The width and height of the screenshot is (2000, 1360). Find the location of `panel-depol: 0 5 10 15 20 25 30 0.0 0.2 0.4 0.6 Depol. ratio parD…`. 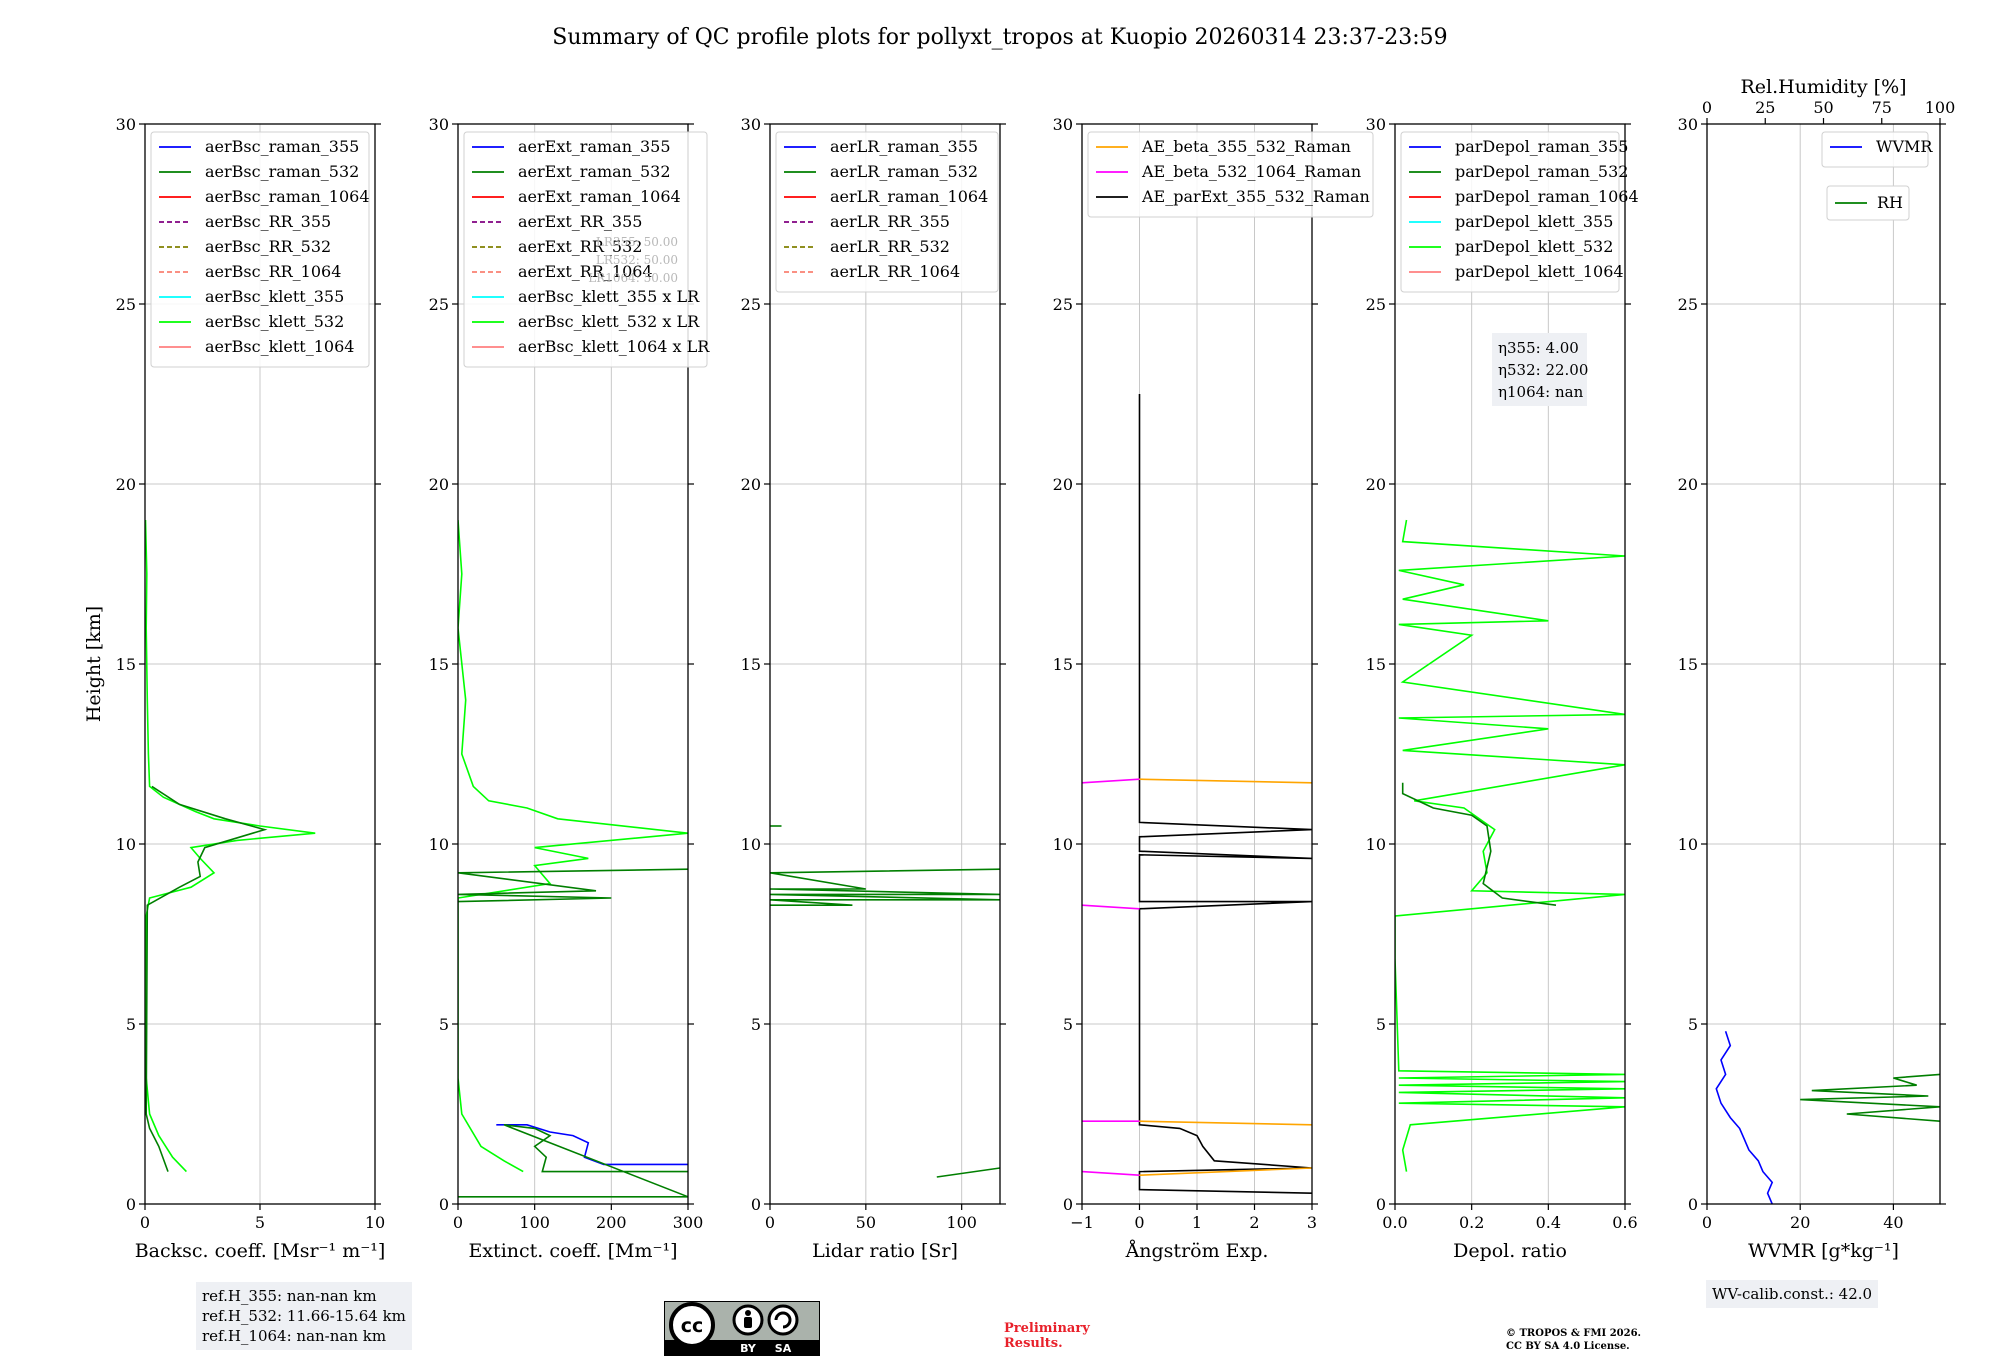

panel-depol: 0 5 10 15 20 25 30 0.0 0.2 0.4 0.6 Depol. ratio parD… is located at coordinates (1502, 688).